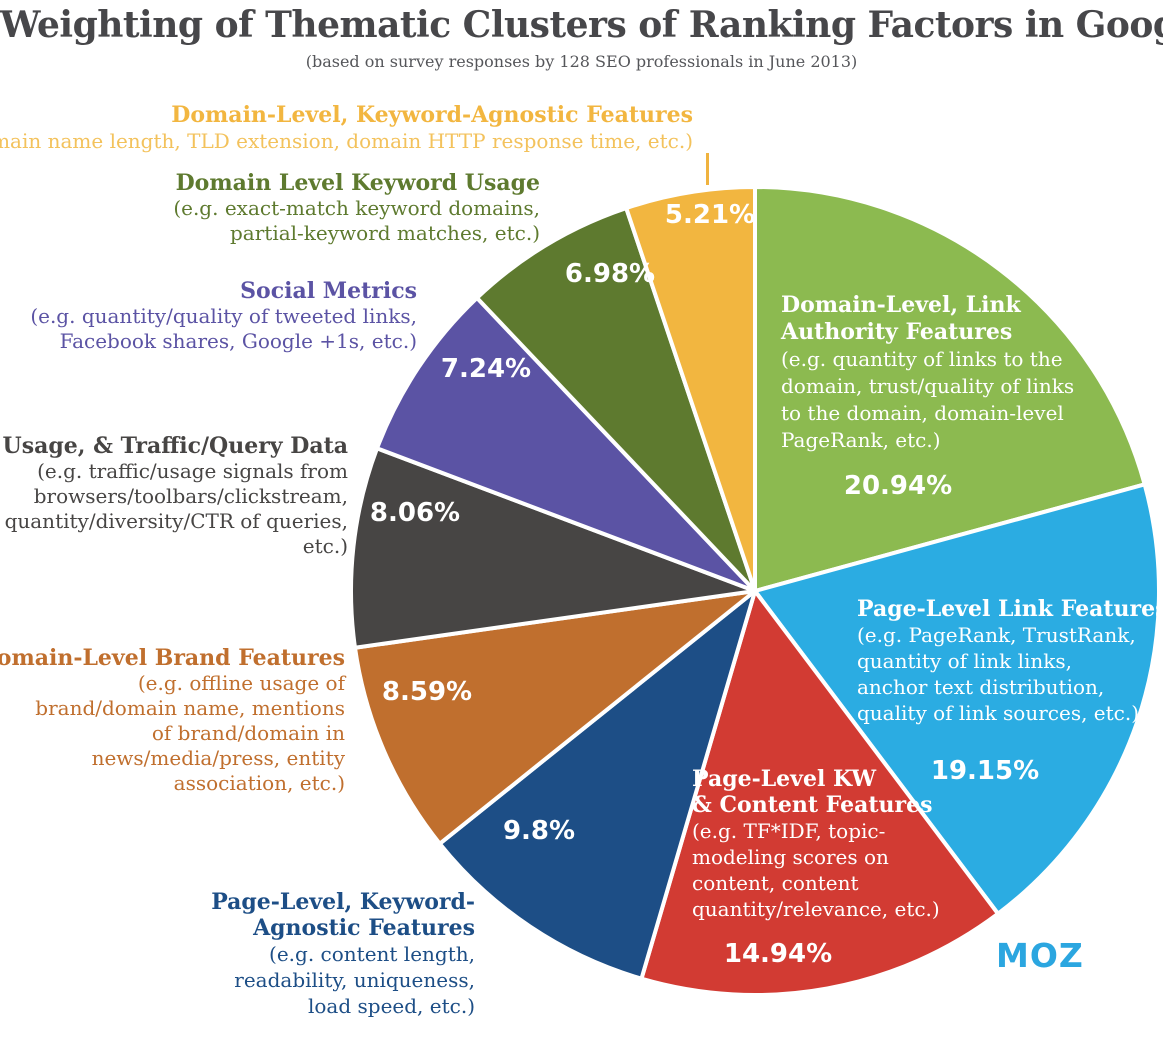 This screenshot has height=1038, width=1163. What do you see at coordinates (964, 661) in the screenshot?
I see `label-desc: quantity of link links,` at bounding box center [964, 661].